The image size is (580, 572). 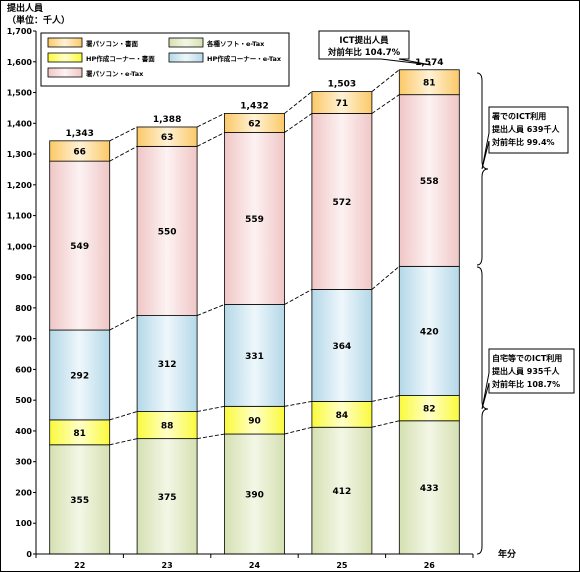 I want to click on segment-value-label: 433, so click(x=429, y=489).